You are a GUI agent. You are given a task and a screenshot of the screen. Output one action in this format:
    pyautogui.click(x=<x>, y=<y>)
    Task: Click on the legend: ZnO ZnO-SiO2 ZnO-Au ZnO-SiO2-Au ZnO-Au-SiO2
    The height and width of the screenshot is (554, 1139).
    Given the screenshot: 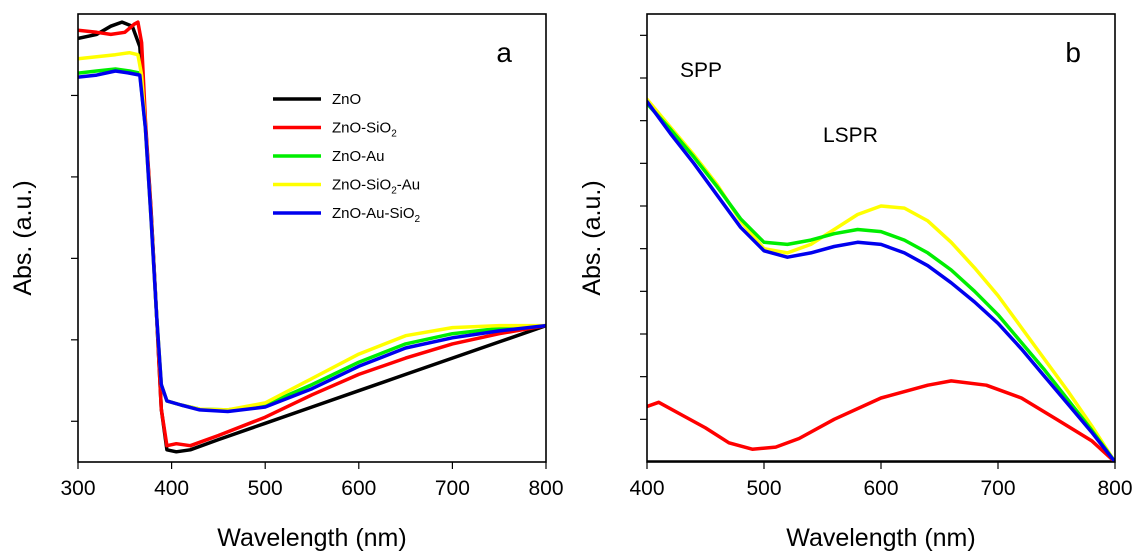 What is the action you would take?
    pyautogui.click(x=347, y=158)
    